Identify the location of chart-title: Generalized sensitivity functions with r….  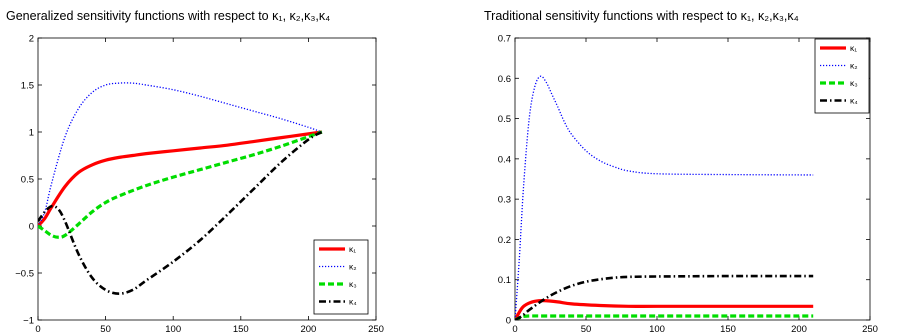
(168, 16).